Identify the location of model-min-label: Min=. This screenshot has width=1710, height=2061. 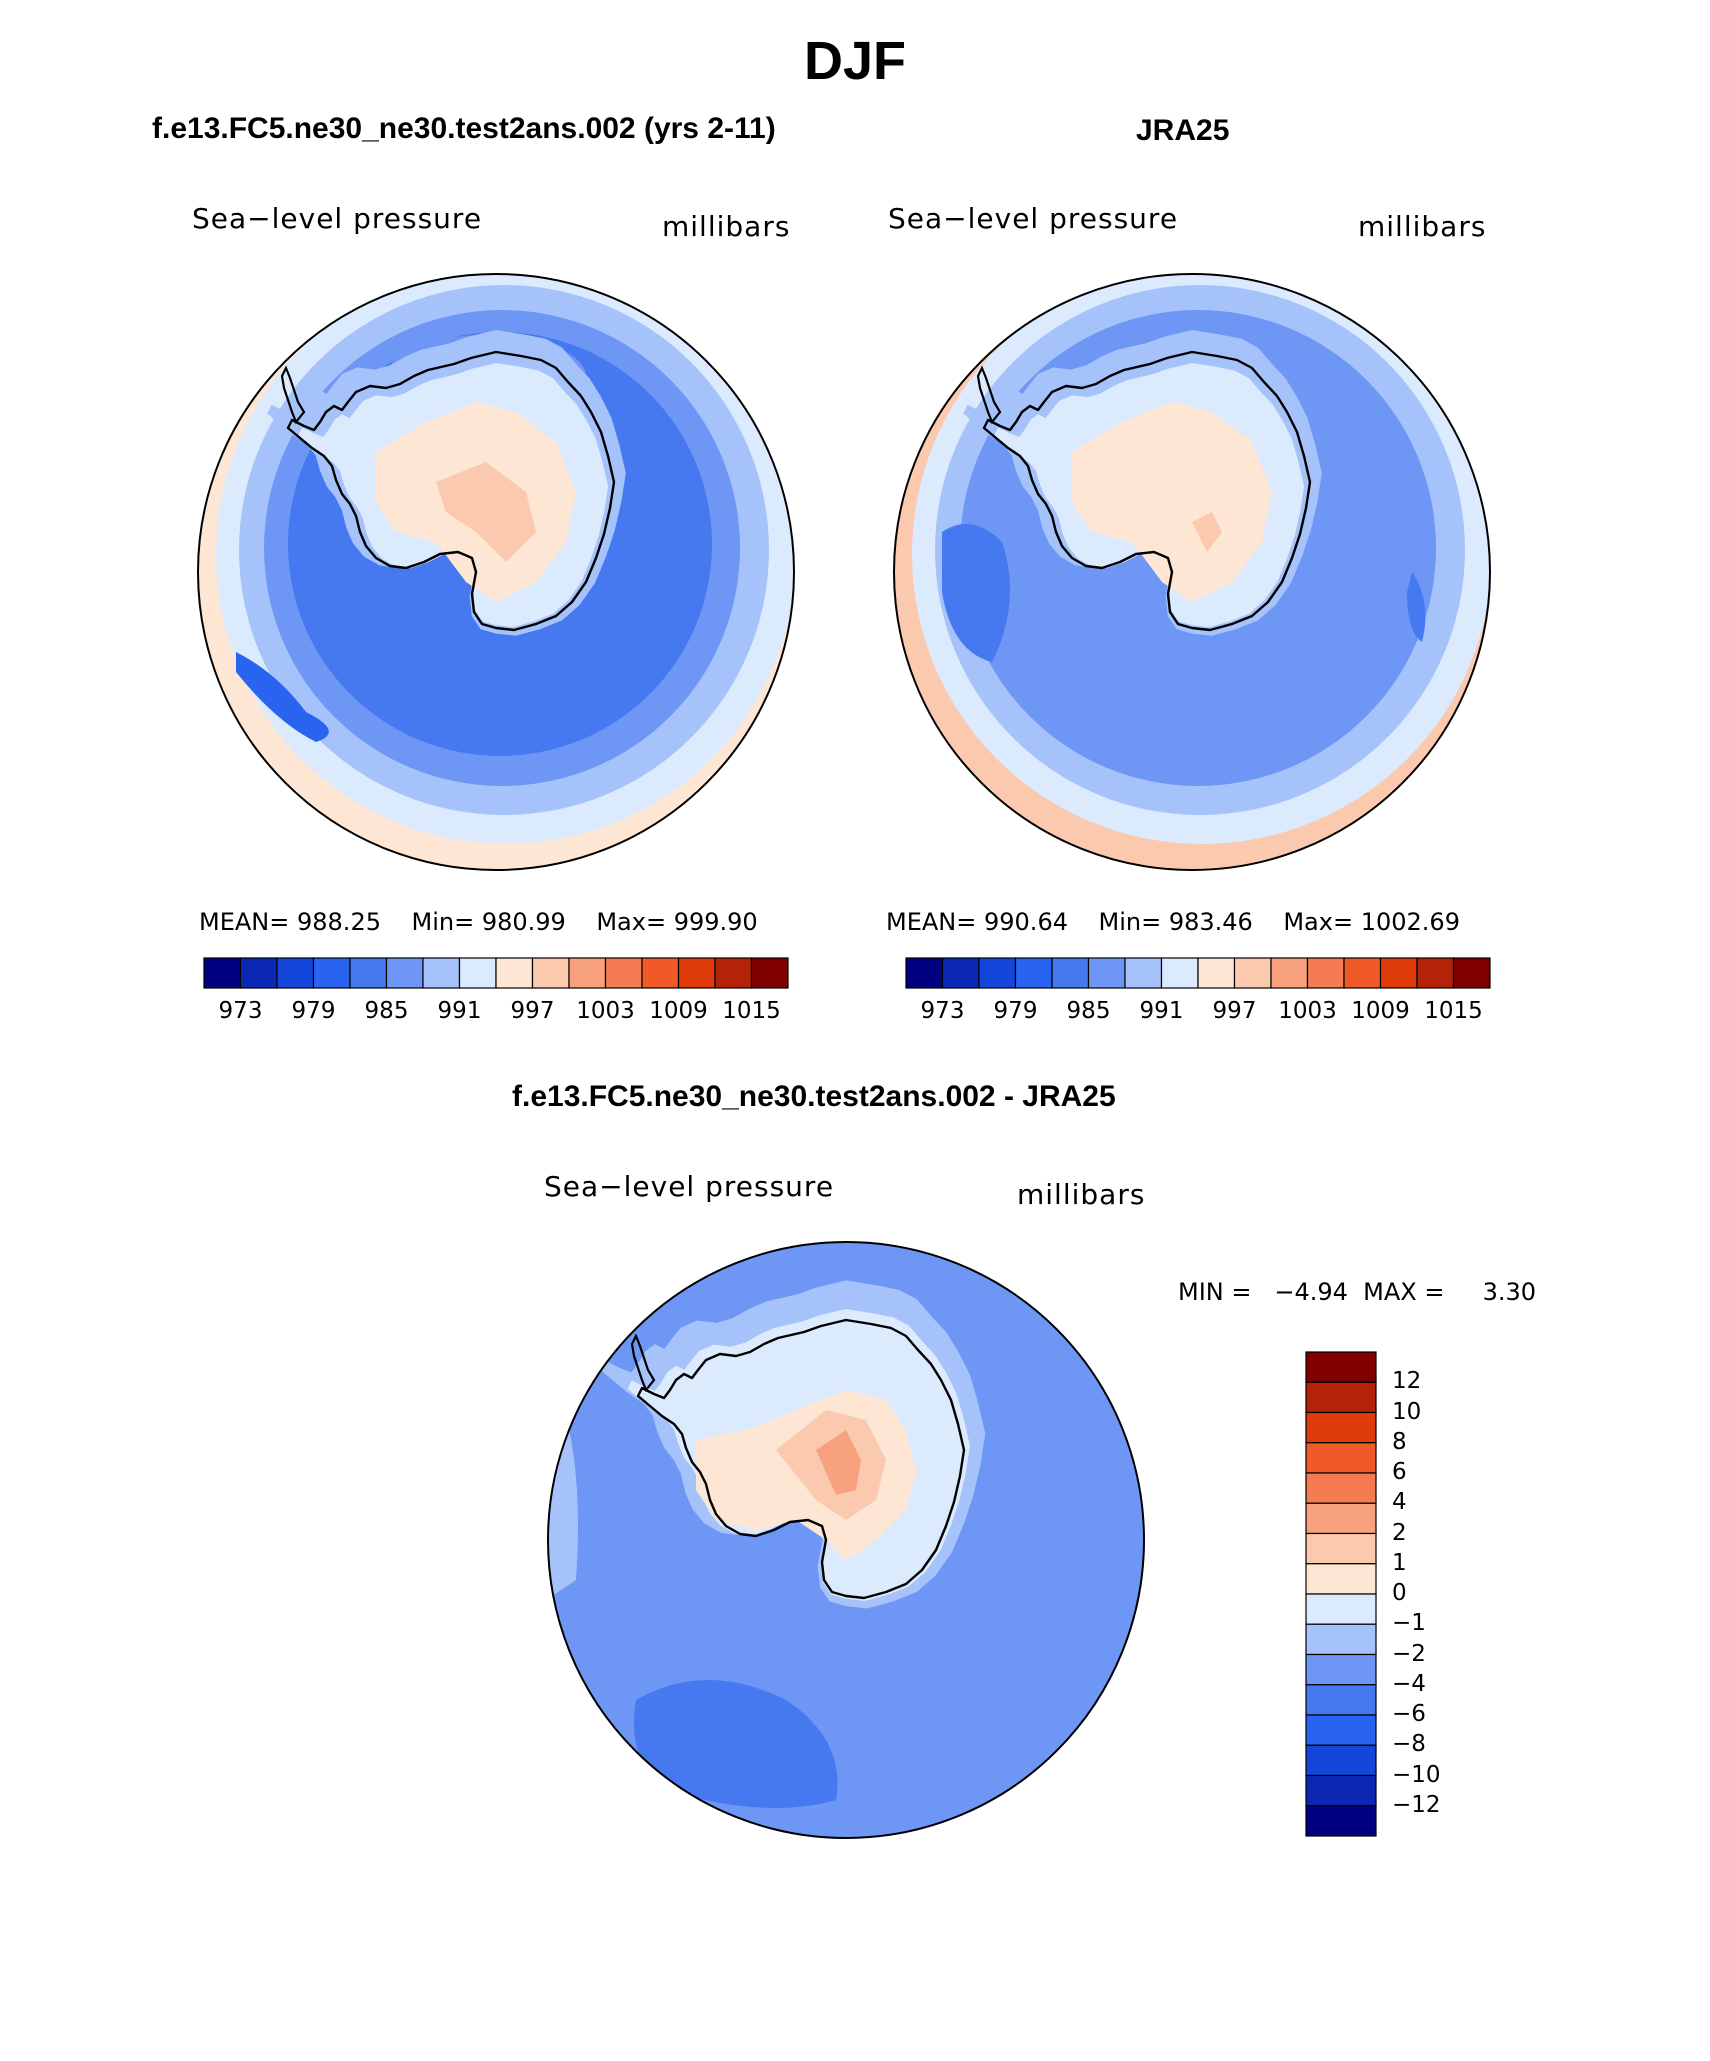
(443, 922).